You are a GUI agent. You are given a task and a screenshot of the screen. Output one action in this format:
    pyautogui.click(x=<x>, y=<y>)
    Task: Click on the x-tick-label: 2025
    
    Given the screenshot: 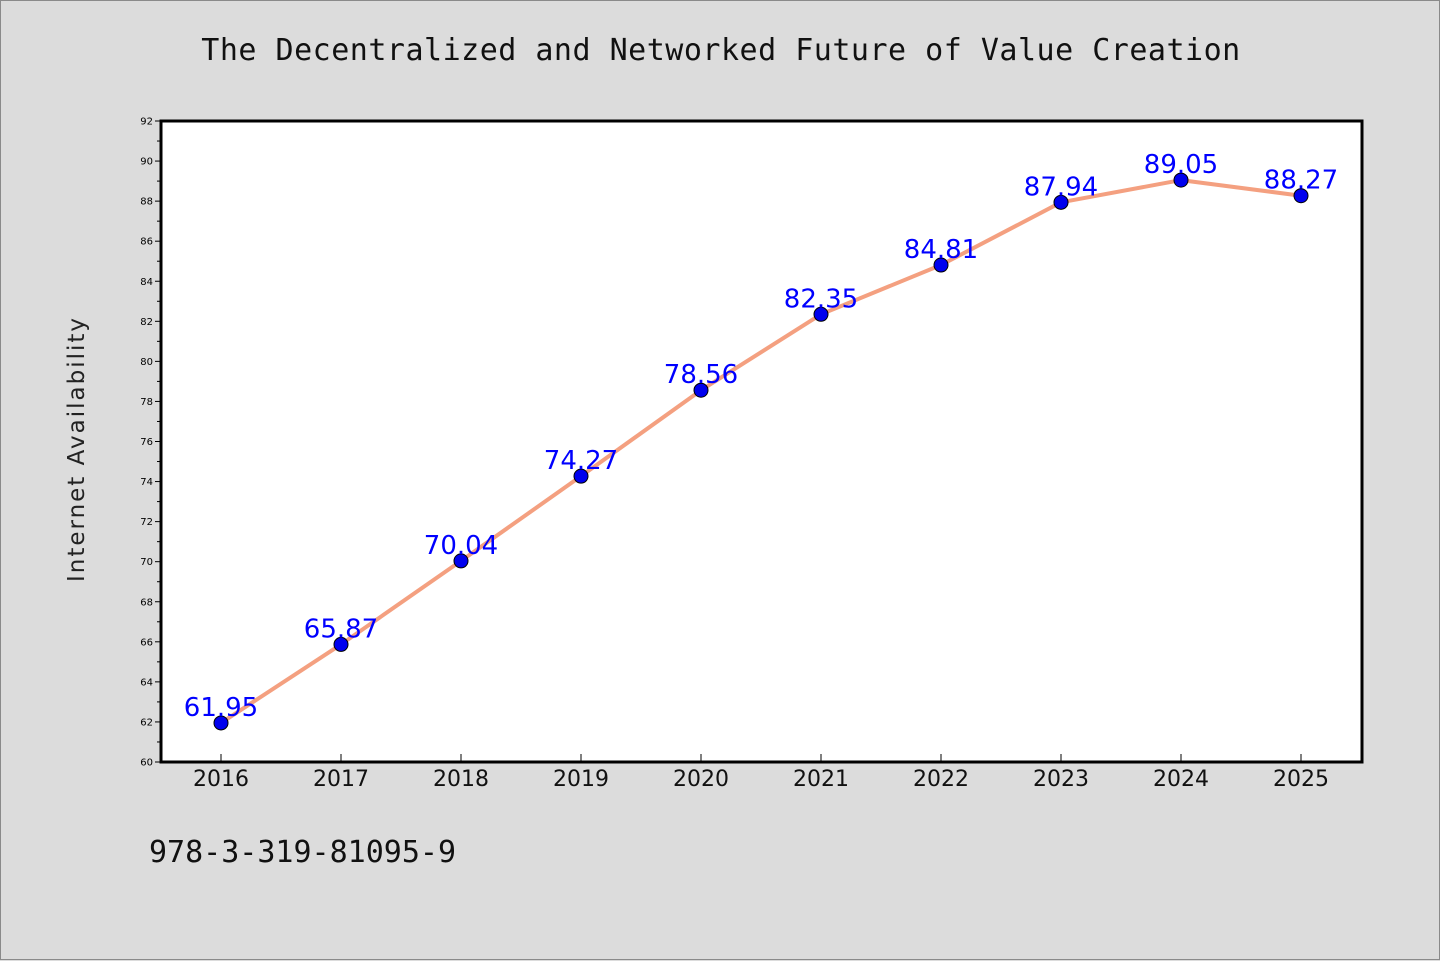 What is the action you would take?
    pyautogui.click(x=1301, y=779)
    